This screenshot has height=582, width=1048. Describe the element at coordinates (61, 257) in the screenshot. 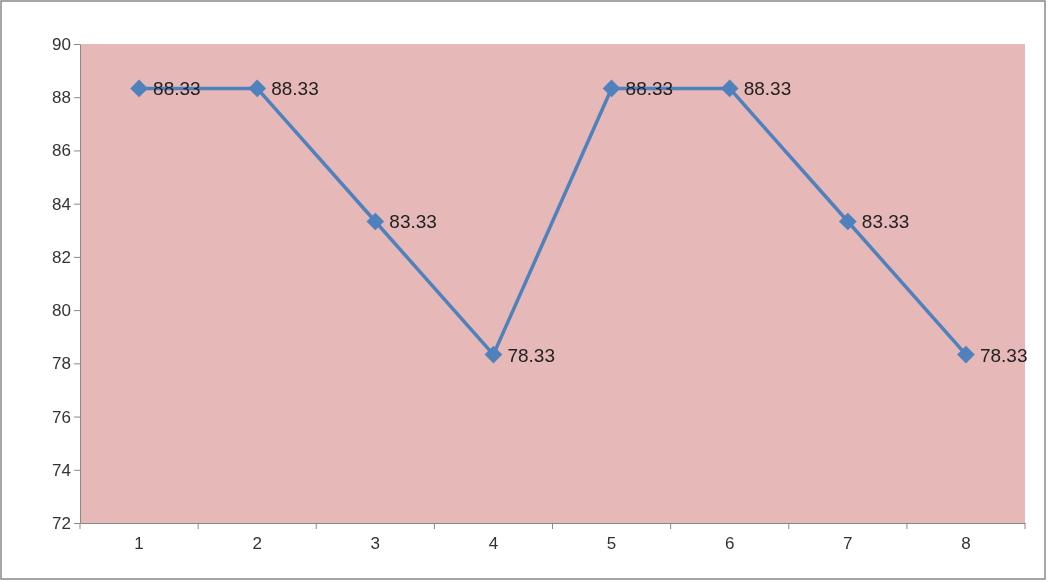

I see `y-tick-label: 82` at that location.